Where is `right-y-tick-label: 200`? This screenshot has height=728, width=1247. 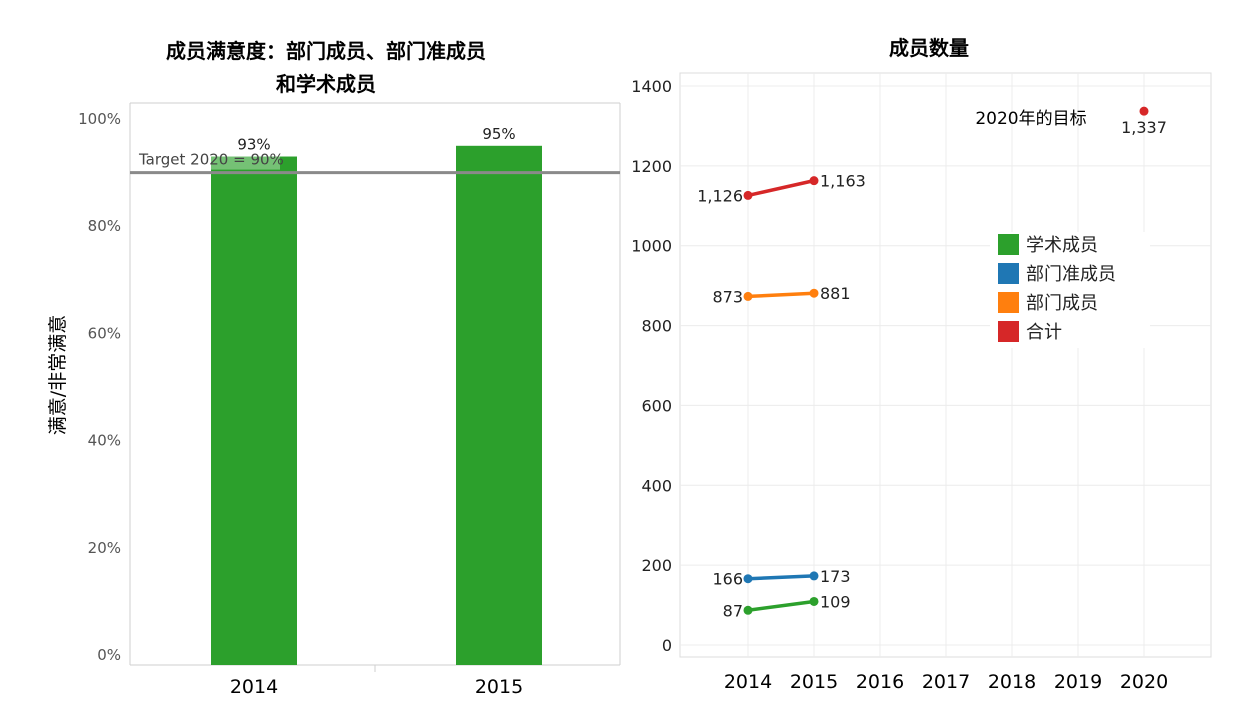 right-y-tick-label: 200 is located at coordinates (656, 565).